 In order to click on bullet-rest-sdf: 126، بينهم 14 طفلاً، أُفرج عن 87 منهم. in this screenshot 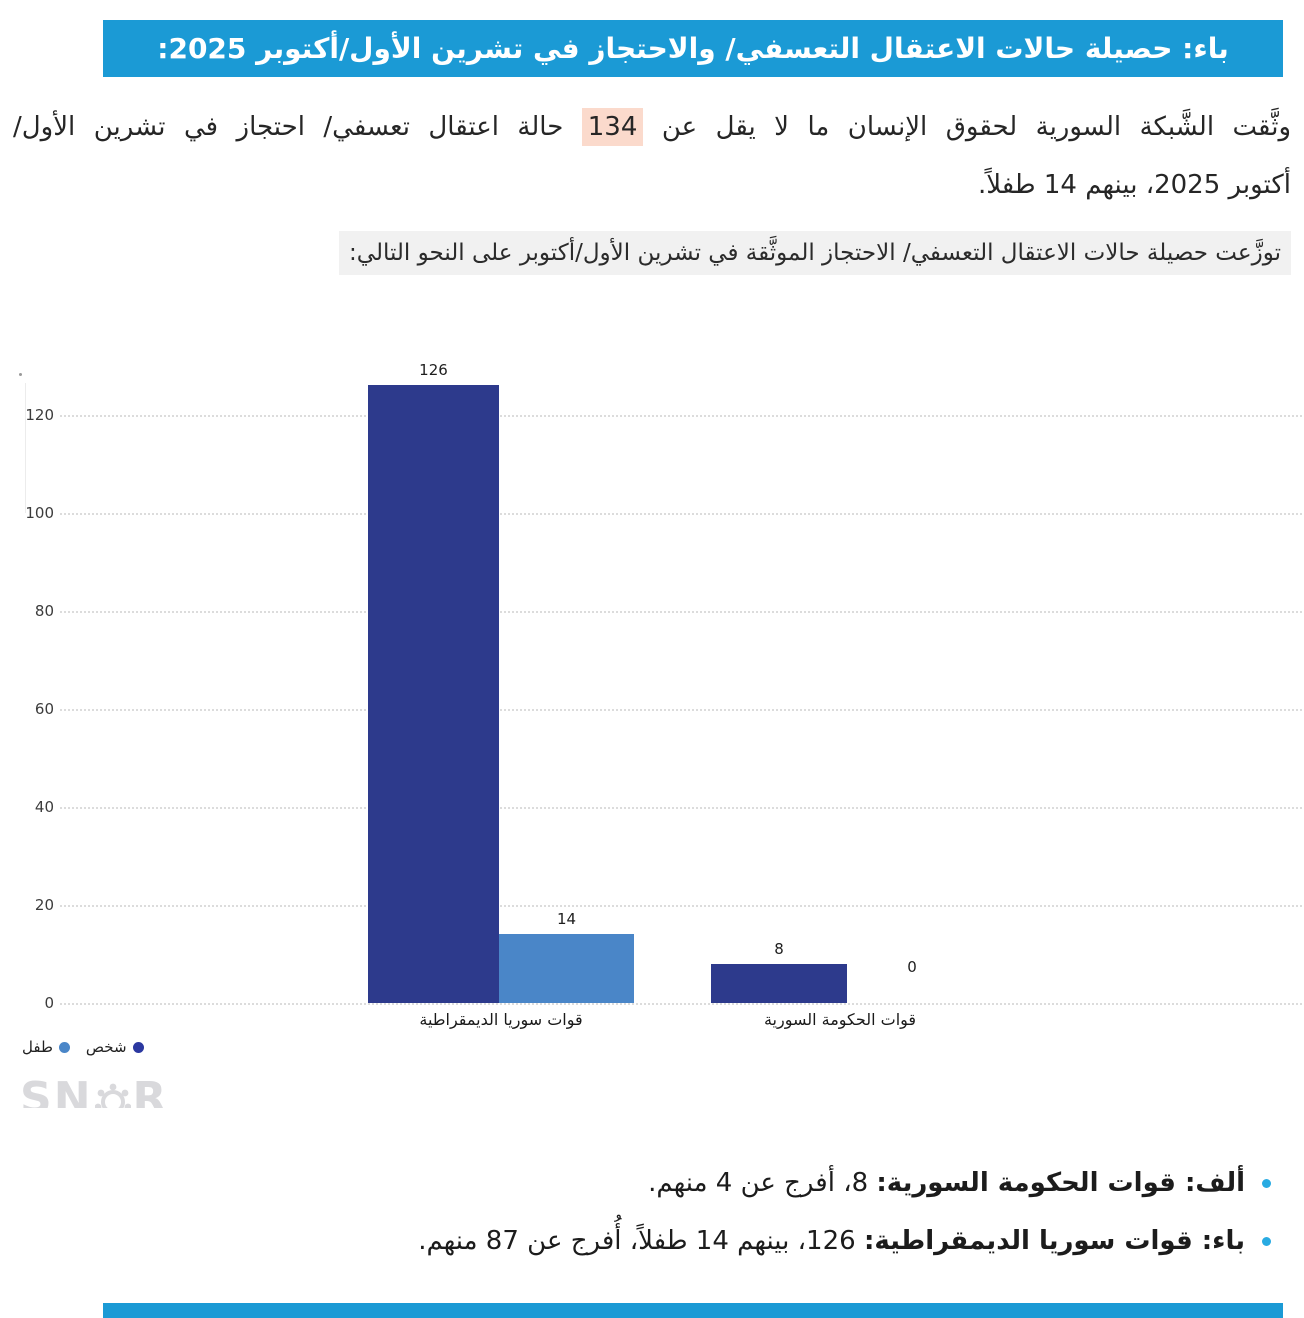, I will do `click(641, 1241)`.